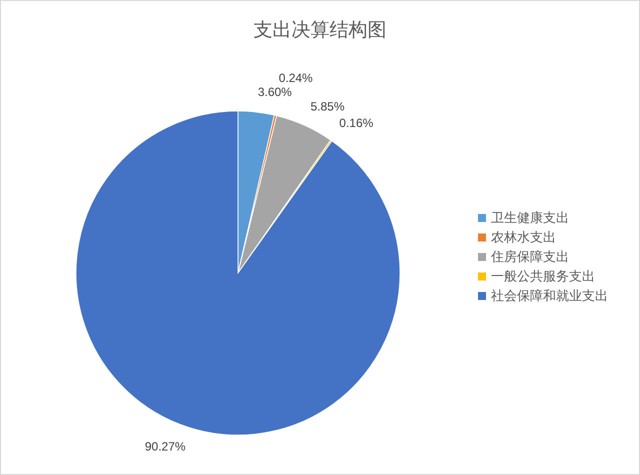 Image resolution: width=640 pixels, height=475 pixels. I want to click on legend-label: 农林水支出, so click(523, 237).